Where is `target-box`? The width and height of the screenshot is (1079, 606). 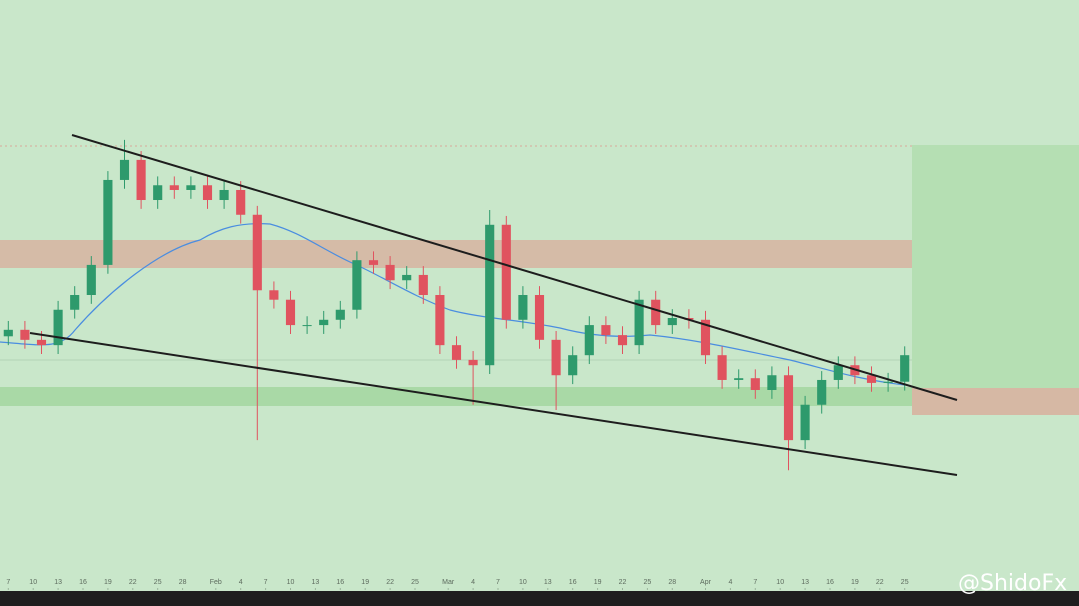 target-box is located at coordinates (995, 266).